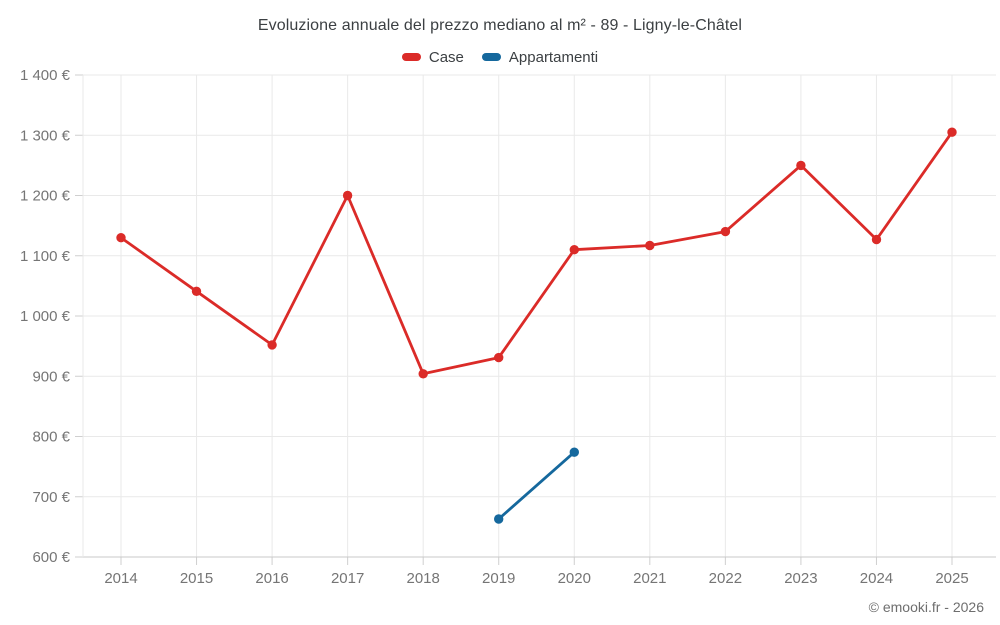 The height and width of the screenshot is (625, 1000). What do you see at coordinates (121, 238) in the screenshot?
I see `data-point-case-2014` at bounding box center [121, 238].